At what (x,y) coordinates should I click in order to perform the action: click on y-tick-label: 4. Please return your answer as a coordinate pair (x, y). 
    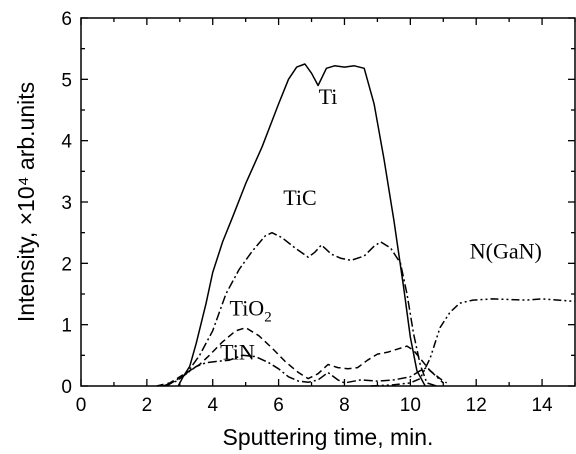
    Looking at the image, I should click on (66, 142).